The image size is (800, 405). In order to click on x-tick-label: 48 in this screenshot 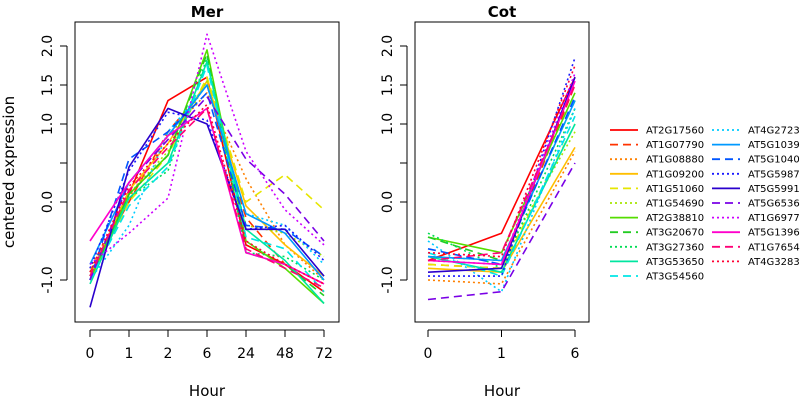, I will do `click(285, 354)`.